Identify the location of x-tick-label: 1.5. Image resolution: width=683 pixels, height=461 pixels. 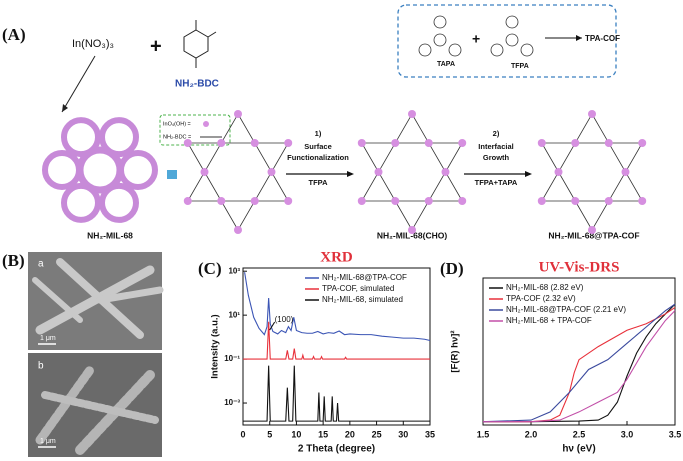
(483, 434).